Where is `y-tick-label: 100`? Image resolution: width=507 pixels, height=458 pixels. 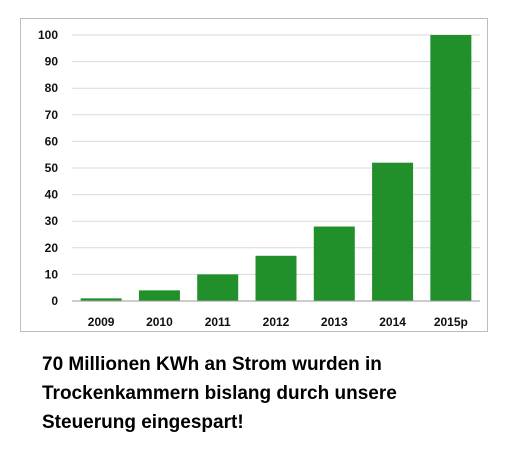
y-tick-label: 100 is located at coordinates (48, 35).